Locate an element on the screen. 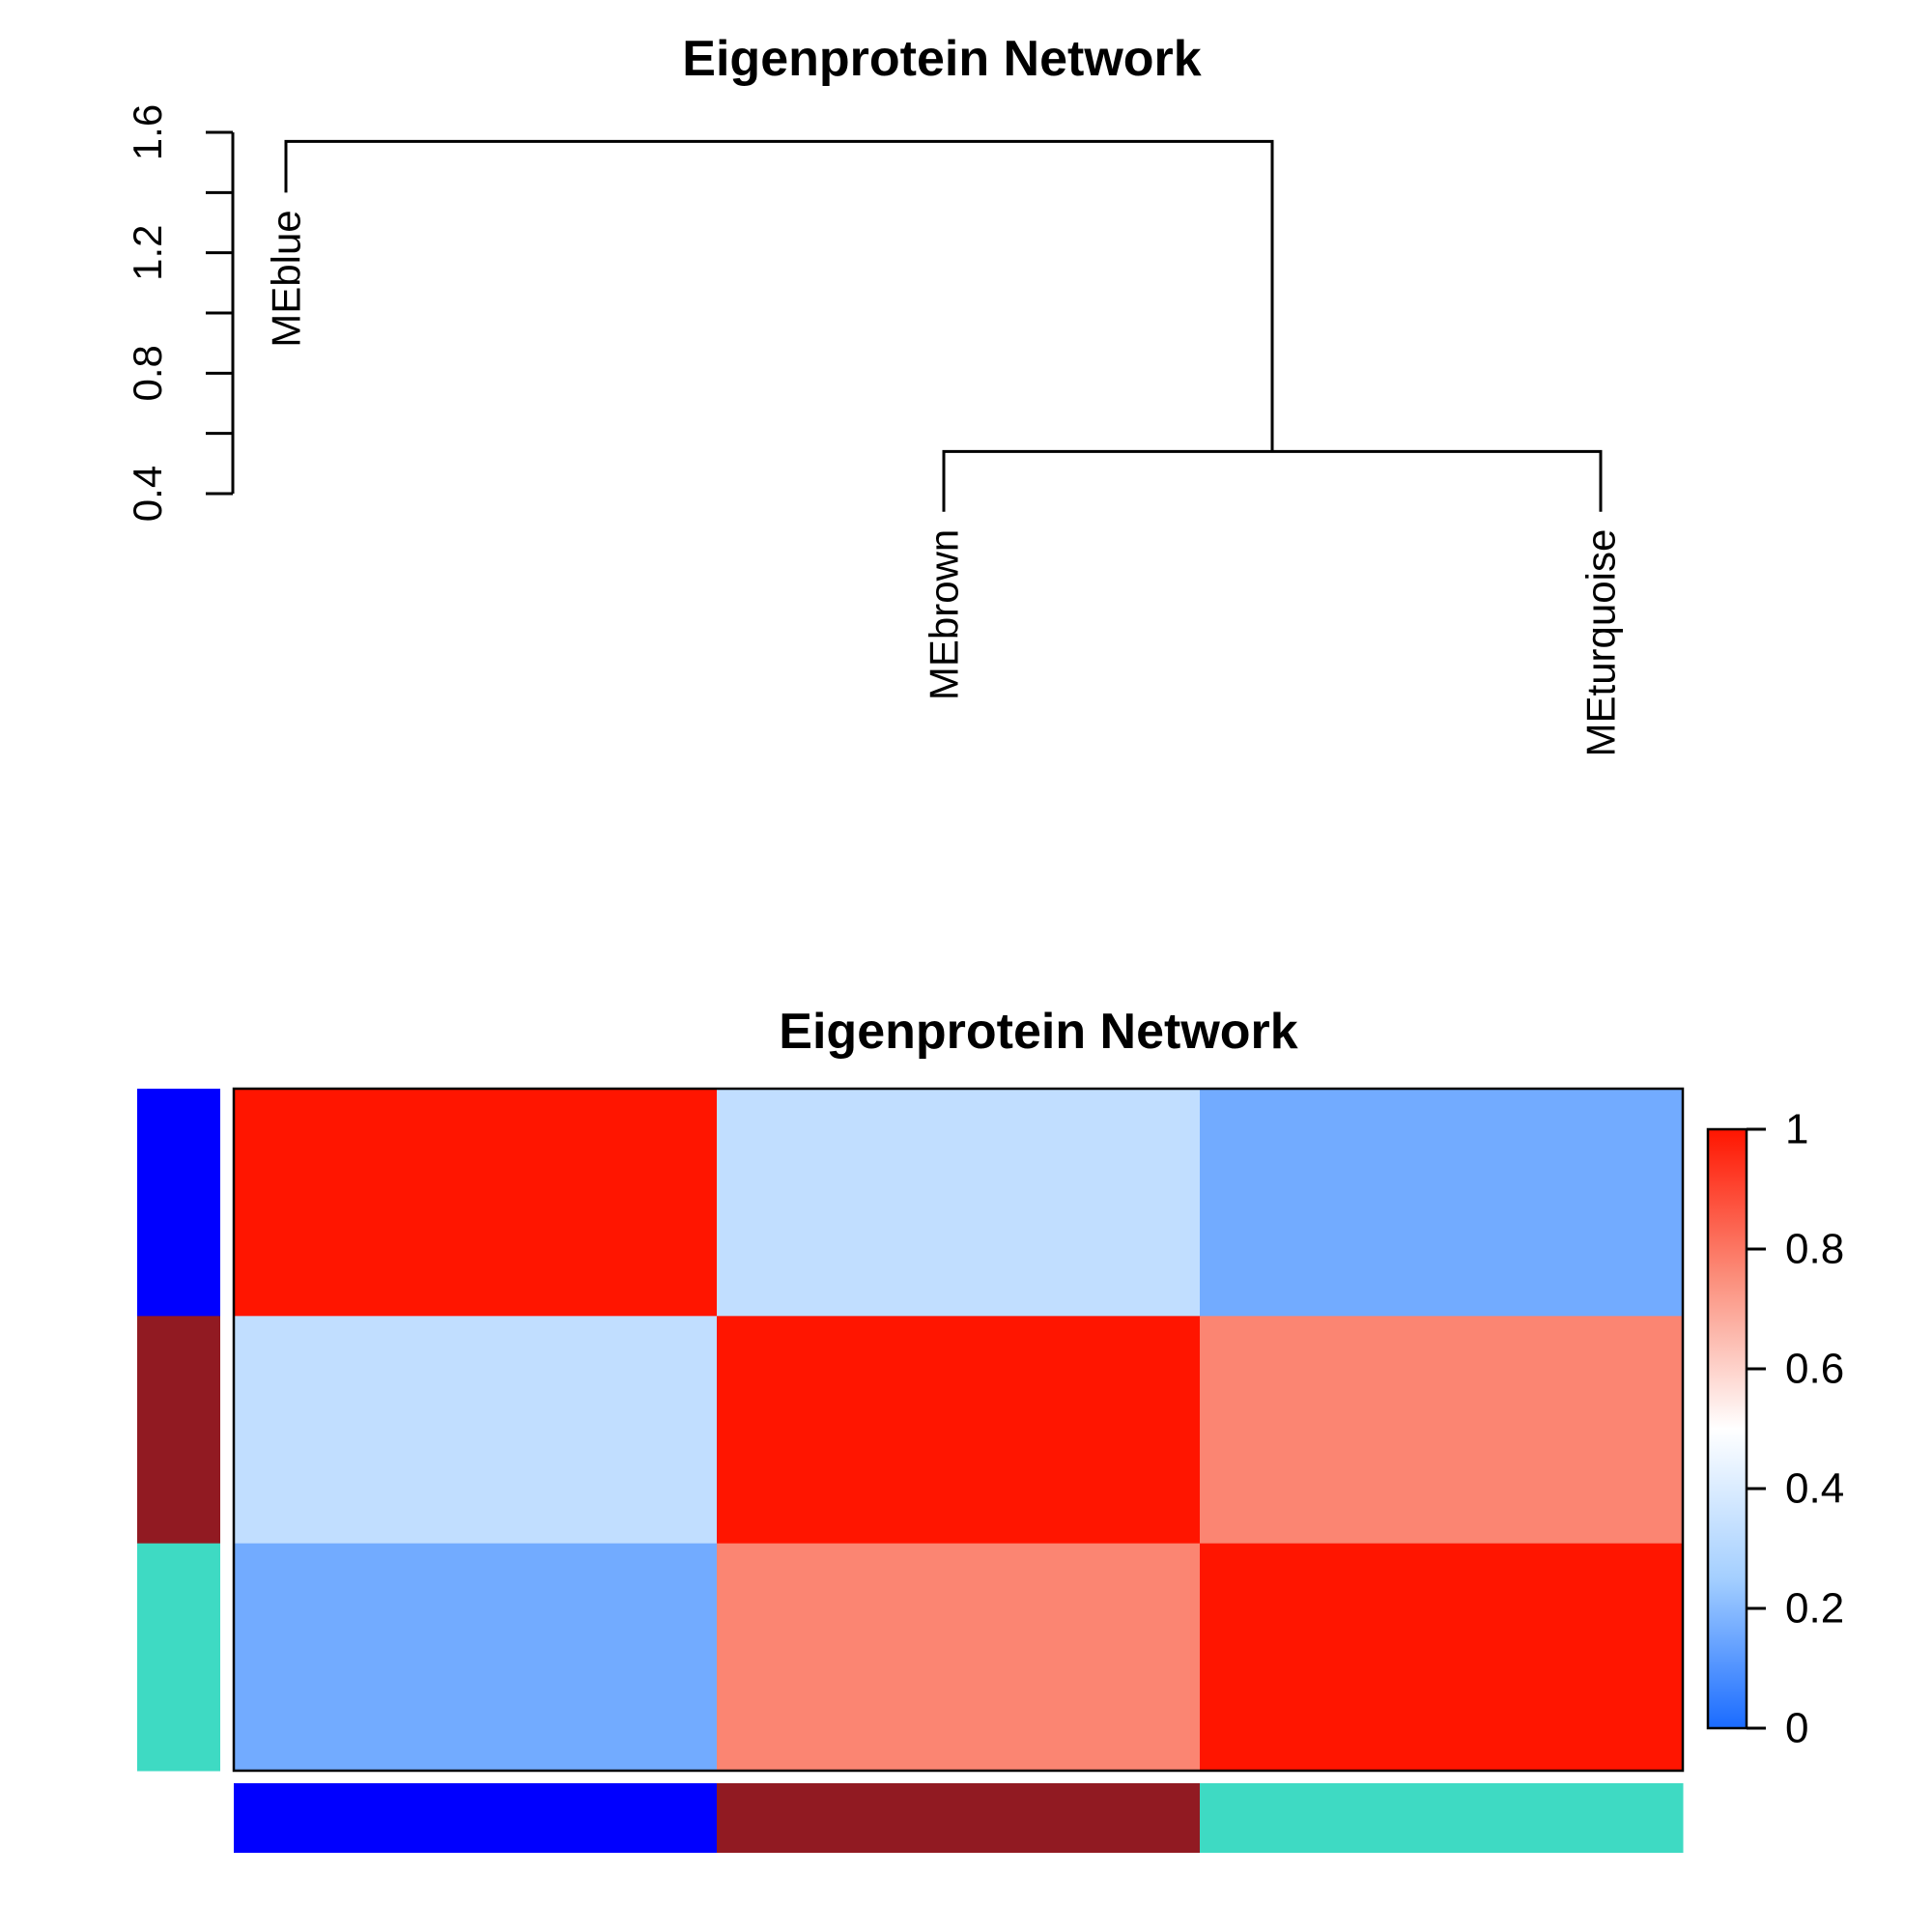  y-tick-label: 1.6 is located at coordinates (147, 132).